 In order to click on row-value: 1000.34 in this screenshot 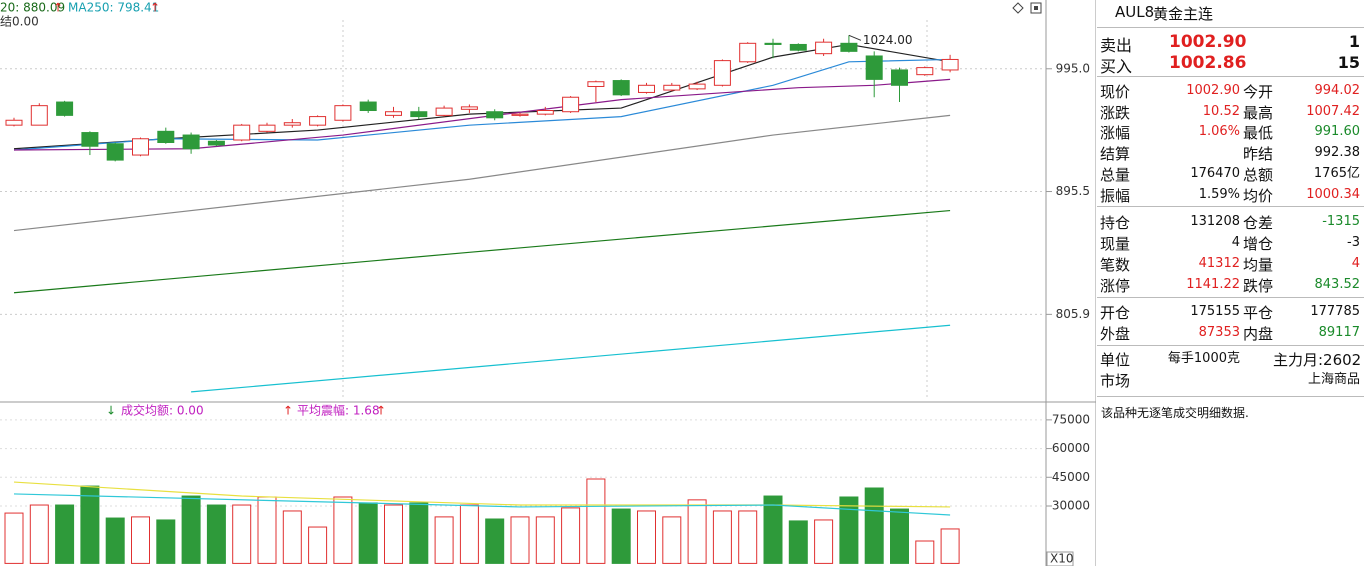, I will do `click(1333, 194)`.